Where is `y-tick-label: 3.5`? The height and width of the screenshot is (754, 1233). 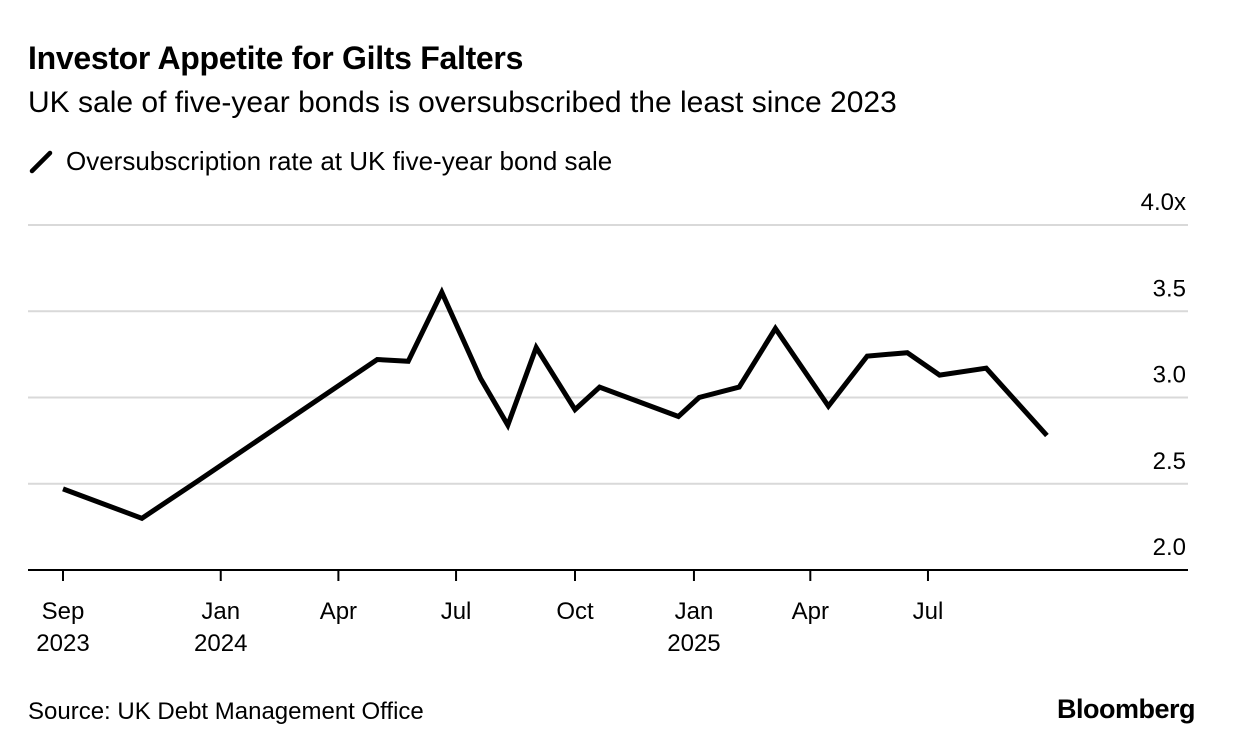
y-tick-label: 3.5 is located at coordinates (1169, 288).